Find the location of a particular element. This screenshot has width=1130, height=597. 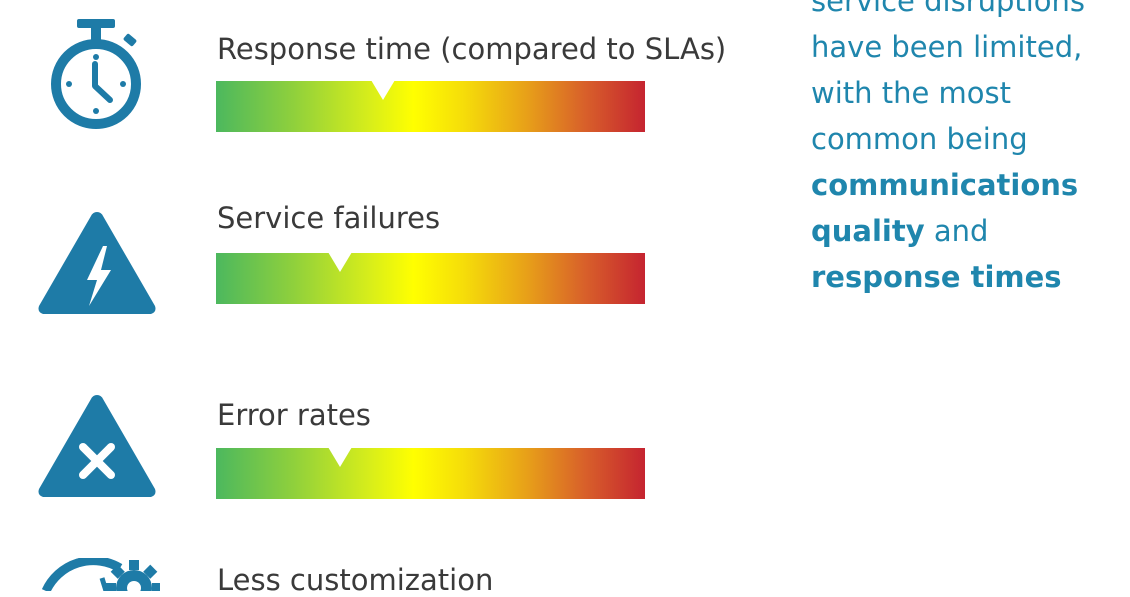

x-warning-icon is located at coordinates (97, 446).